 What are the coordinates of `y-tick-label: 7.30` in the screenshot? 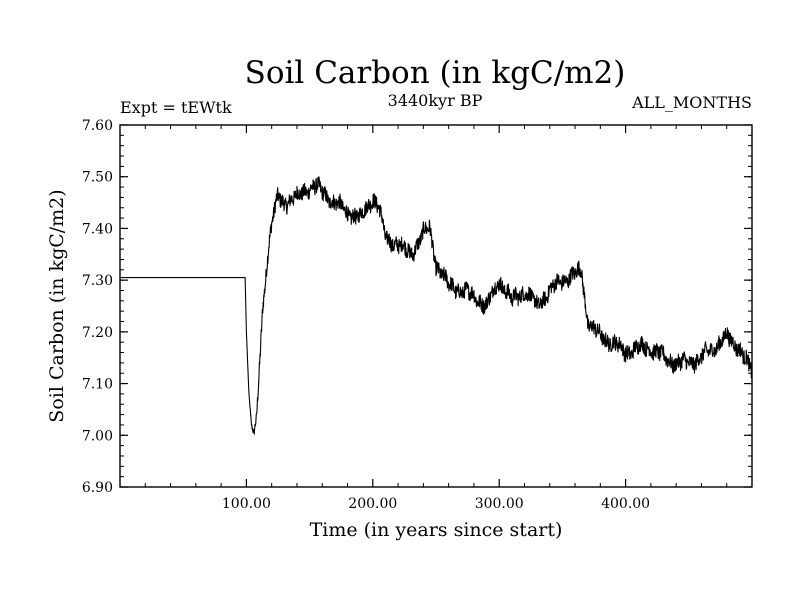 It's located at (97, 281).